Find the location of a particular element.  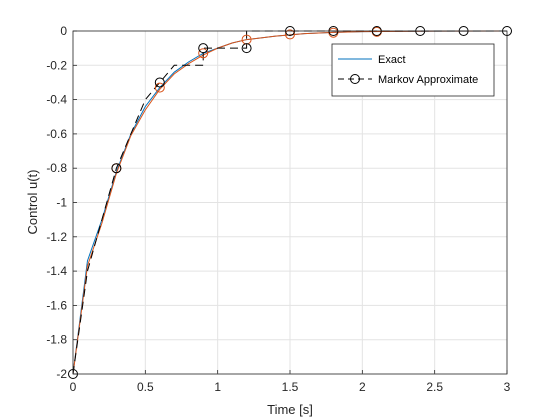

legend-markov-label: Markov Approximate is located at coordinates (428, 80).